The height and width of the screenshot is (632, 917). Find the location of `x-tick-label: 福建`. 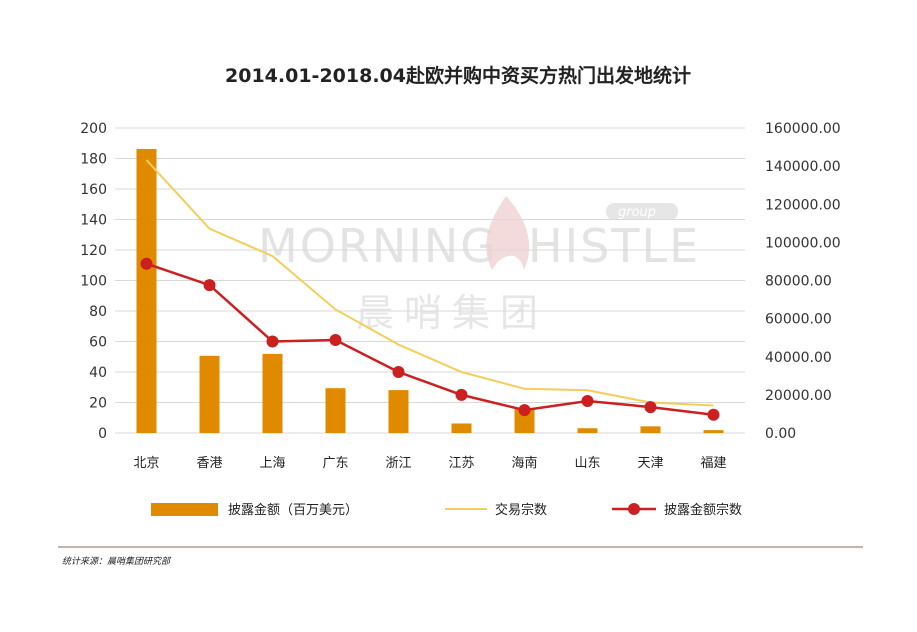

x-tick-label: 福建 is located at coordinates (713, 463).